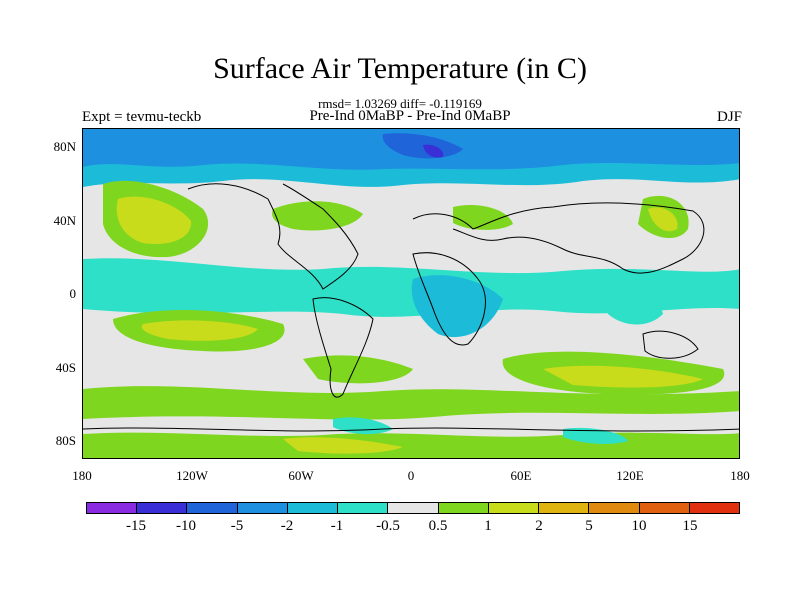  What do you see at coordinates (388, 526) in the screenshot?
I see `colorbar-label: -0.5` at bounding box center [388, 526].